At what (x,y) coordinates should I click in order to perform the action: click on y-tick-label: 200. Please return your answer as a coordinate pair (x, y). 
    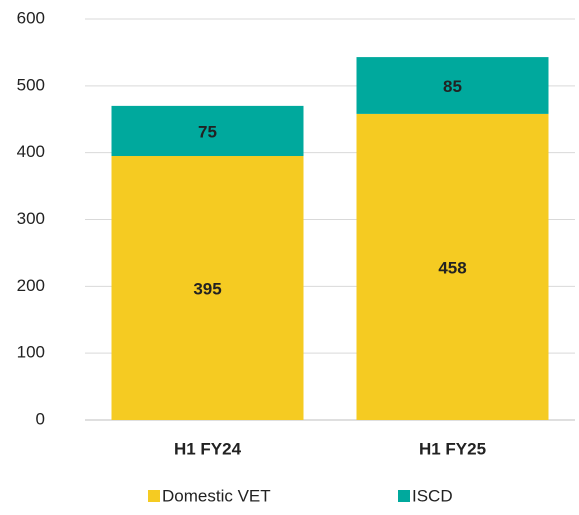
    Looking at the image, I should click on (31, 285).